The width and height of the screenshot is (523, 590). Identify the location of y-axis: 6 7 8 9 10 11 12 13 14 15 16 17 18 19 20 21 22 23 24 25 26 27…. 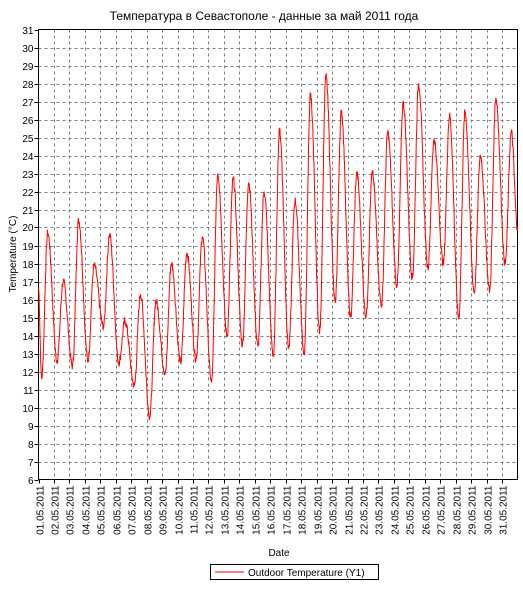
(30, 256).